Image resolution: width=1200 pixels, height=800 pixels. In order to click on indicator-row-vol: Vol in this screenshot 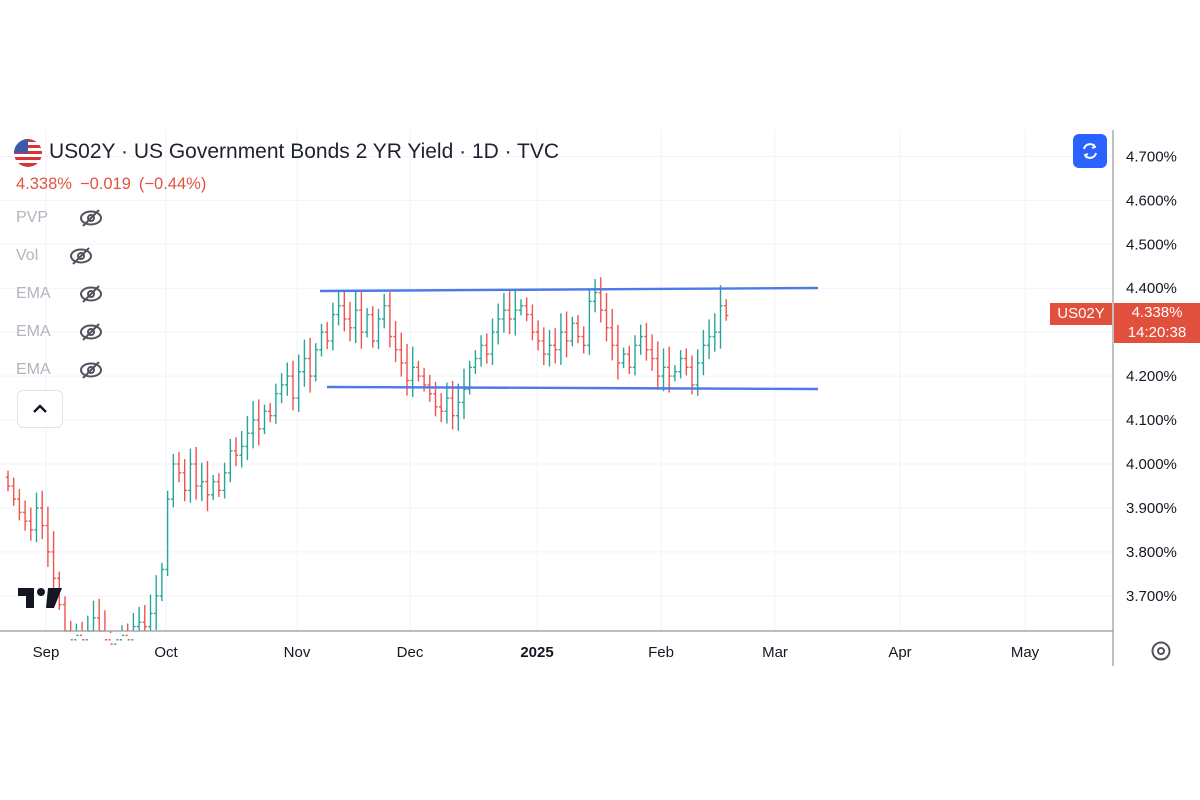, I will do `click(55, 256)`.